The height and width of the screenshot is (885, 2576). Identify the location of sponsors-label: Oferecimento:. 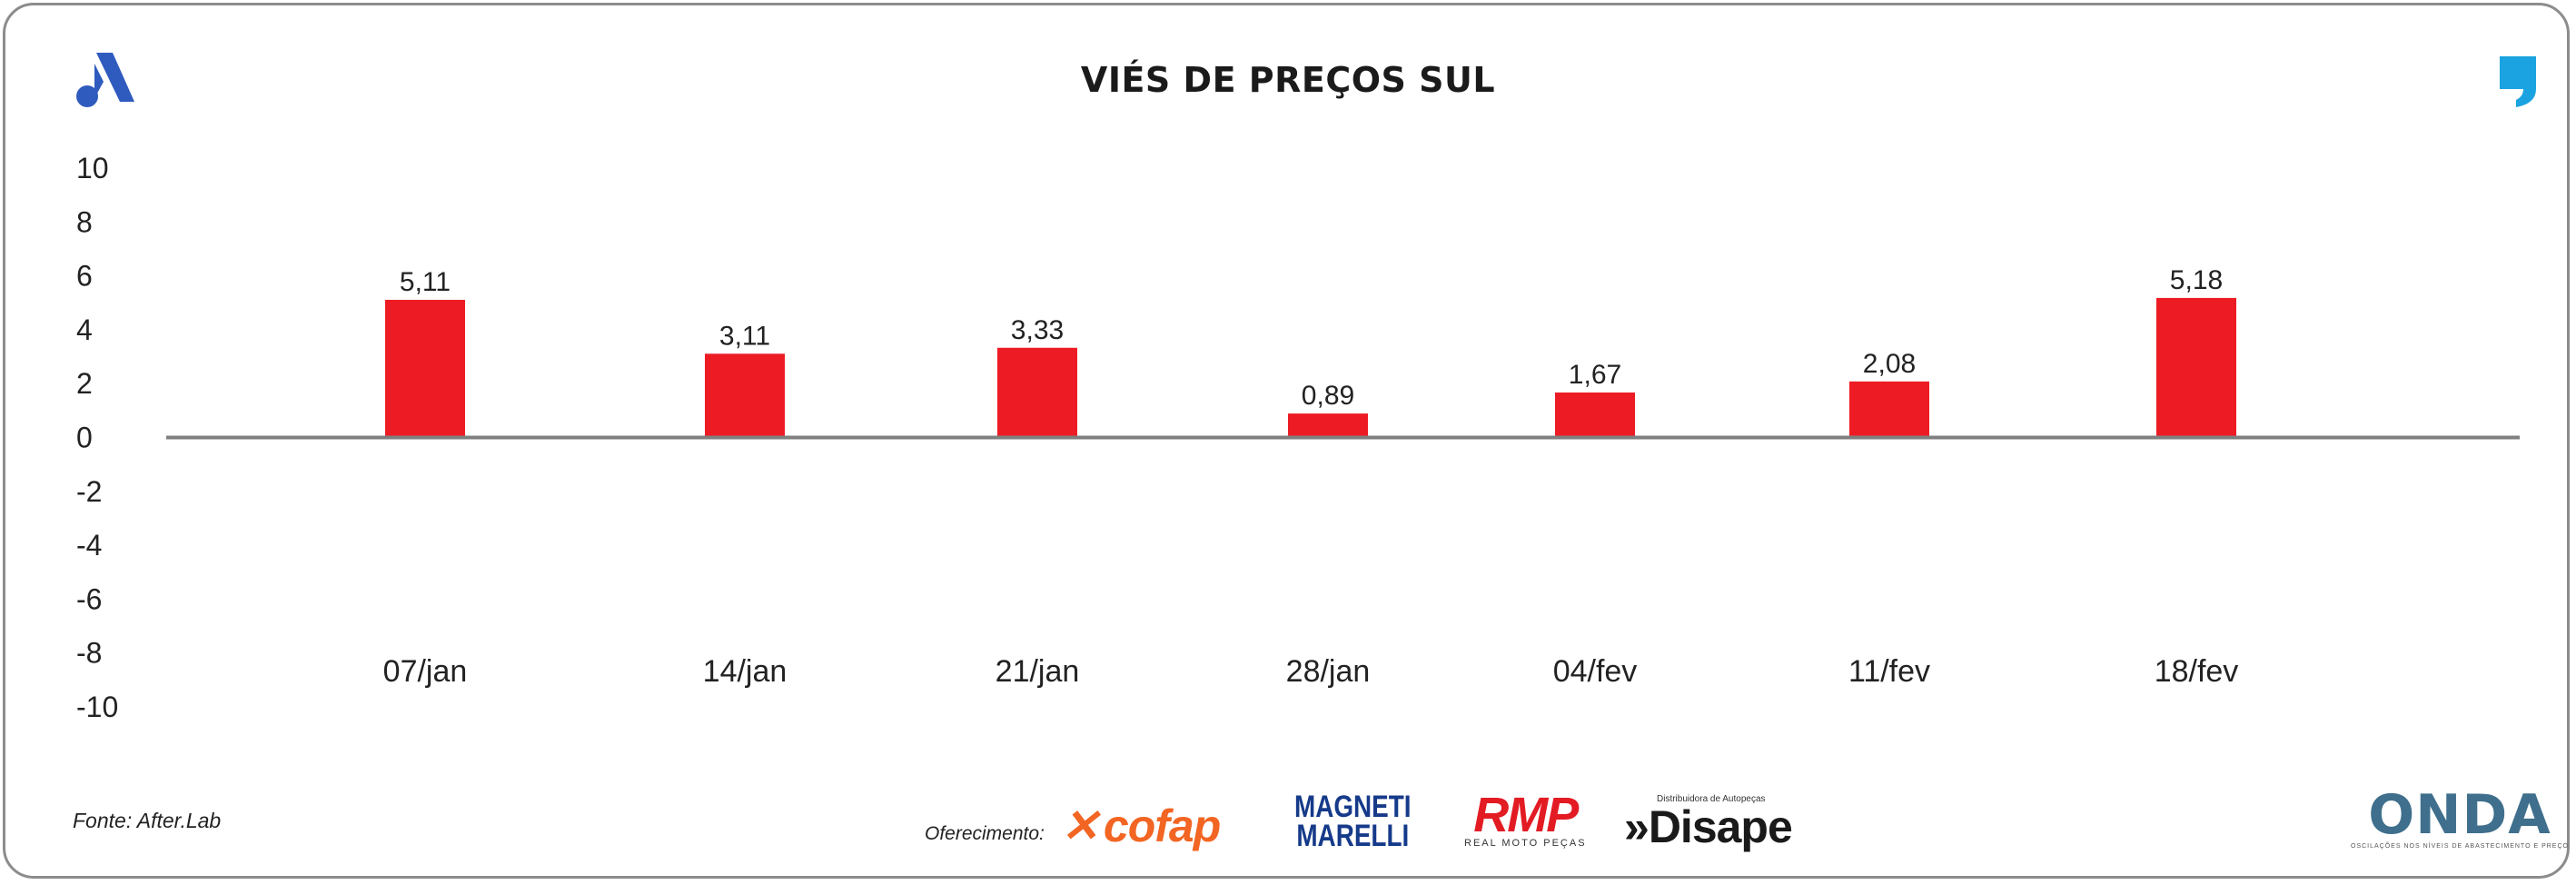
(985, 833).